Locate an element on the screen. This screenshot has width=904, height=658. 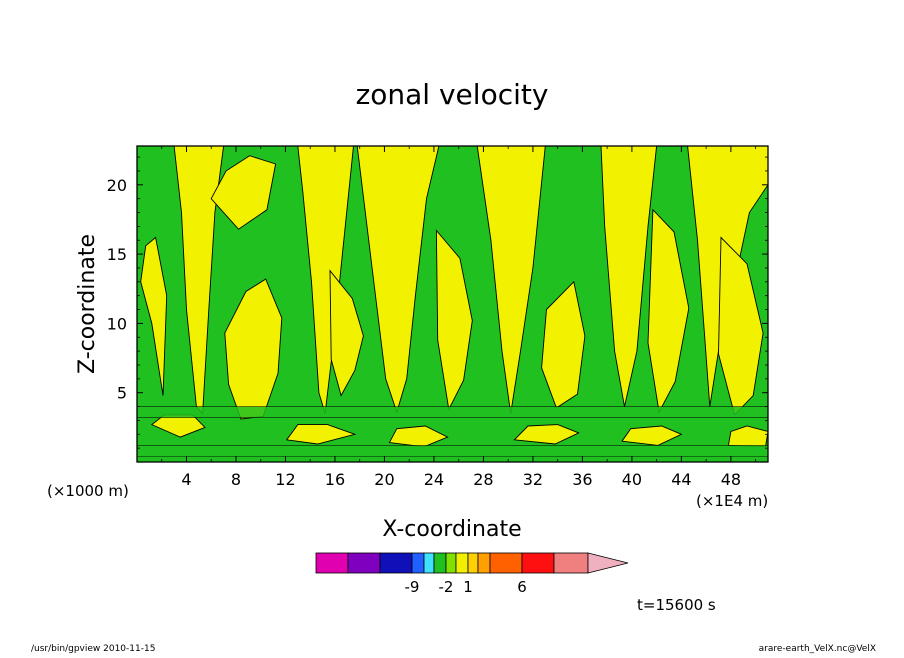
colorbar-label: -2 is located at coordinates (446, 587).